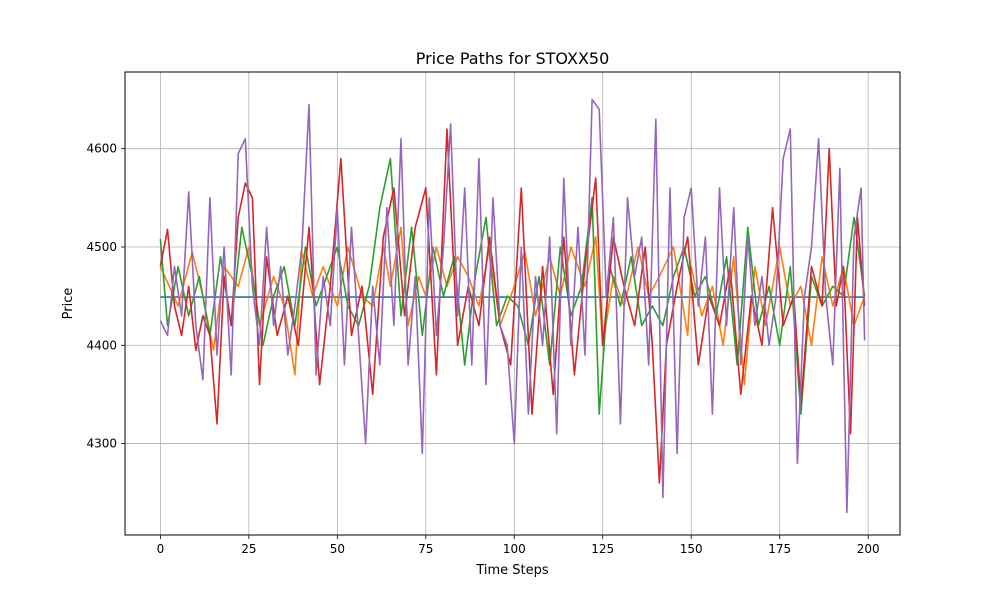 This screenshot has height=600, width=1000. What do you see at coordinates (514, 549) in the screenshot?
I see `x-tick-label: 100` at bounding box center [514, 549].